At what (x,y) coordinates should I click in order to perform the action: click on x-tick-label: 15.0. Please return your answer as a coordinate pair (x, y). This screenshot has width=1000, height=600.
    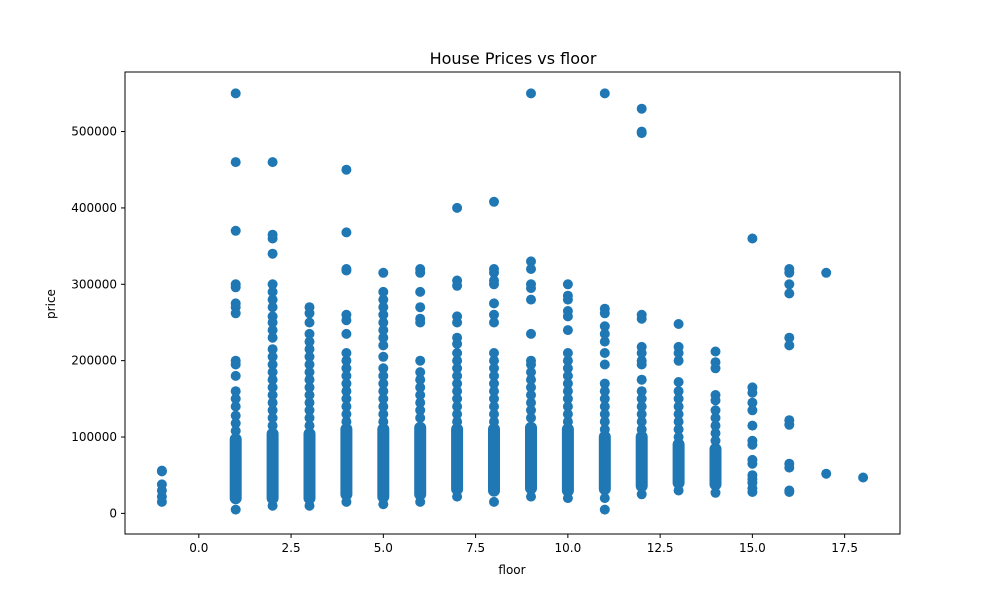
    Looking at the image, I should click on (752, 548).